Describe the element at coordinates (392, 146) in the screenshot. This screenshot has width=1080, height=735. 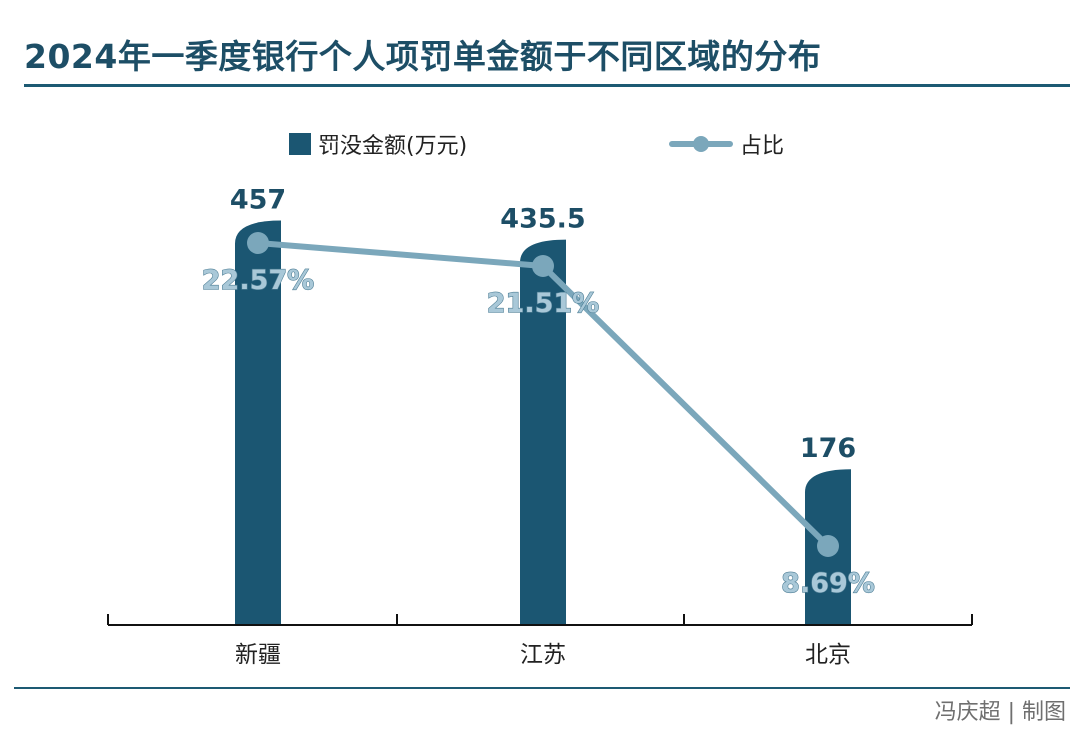
I see `legend-bar-label: 罚没金额(万元)` at that location.